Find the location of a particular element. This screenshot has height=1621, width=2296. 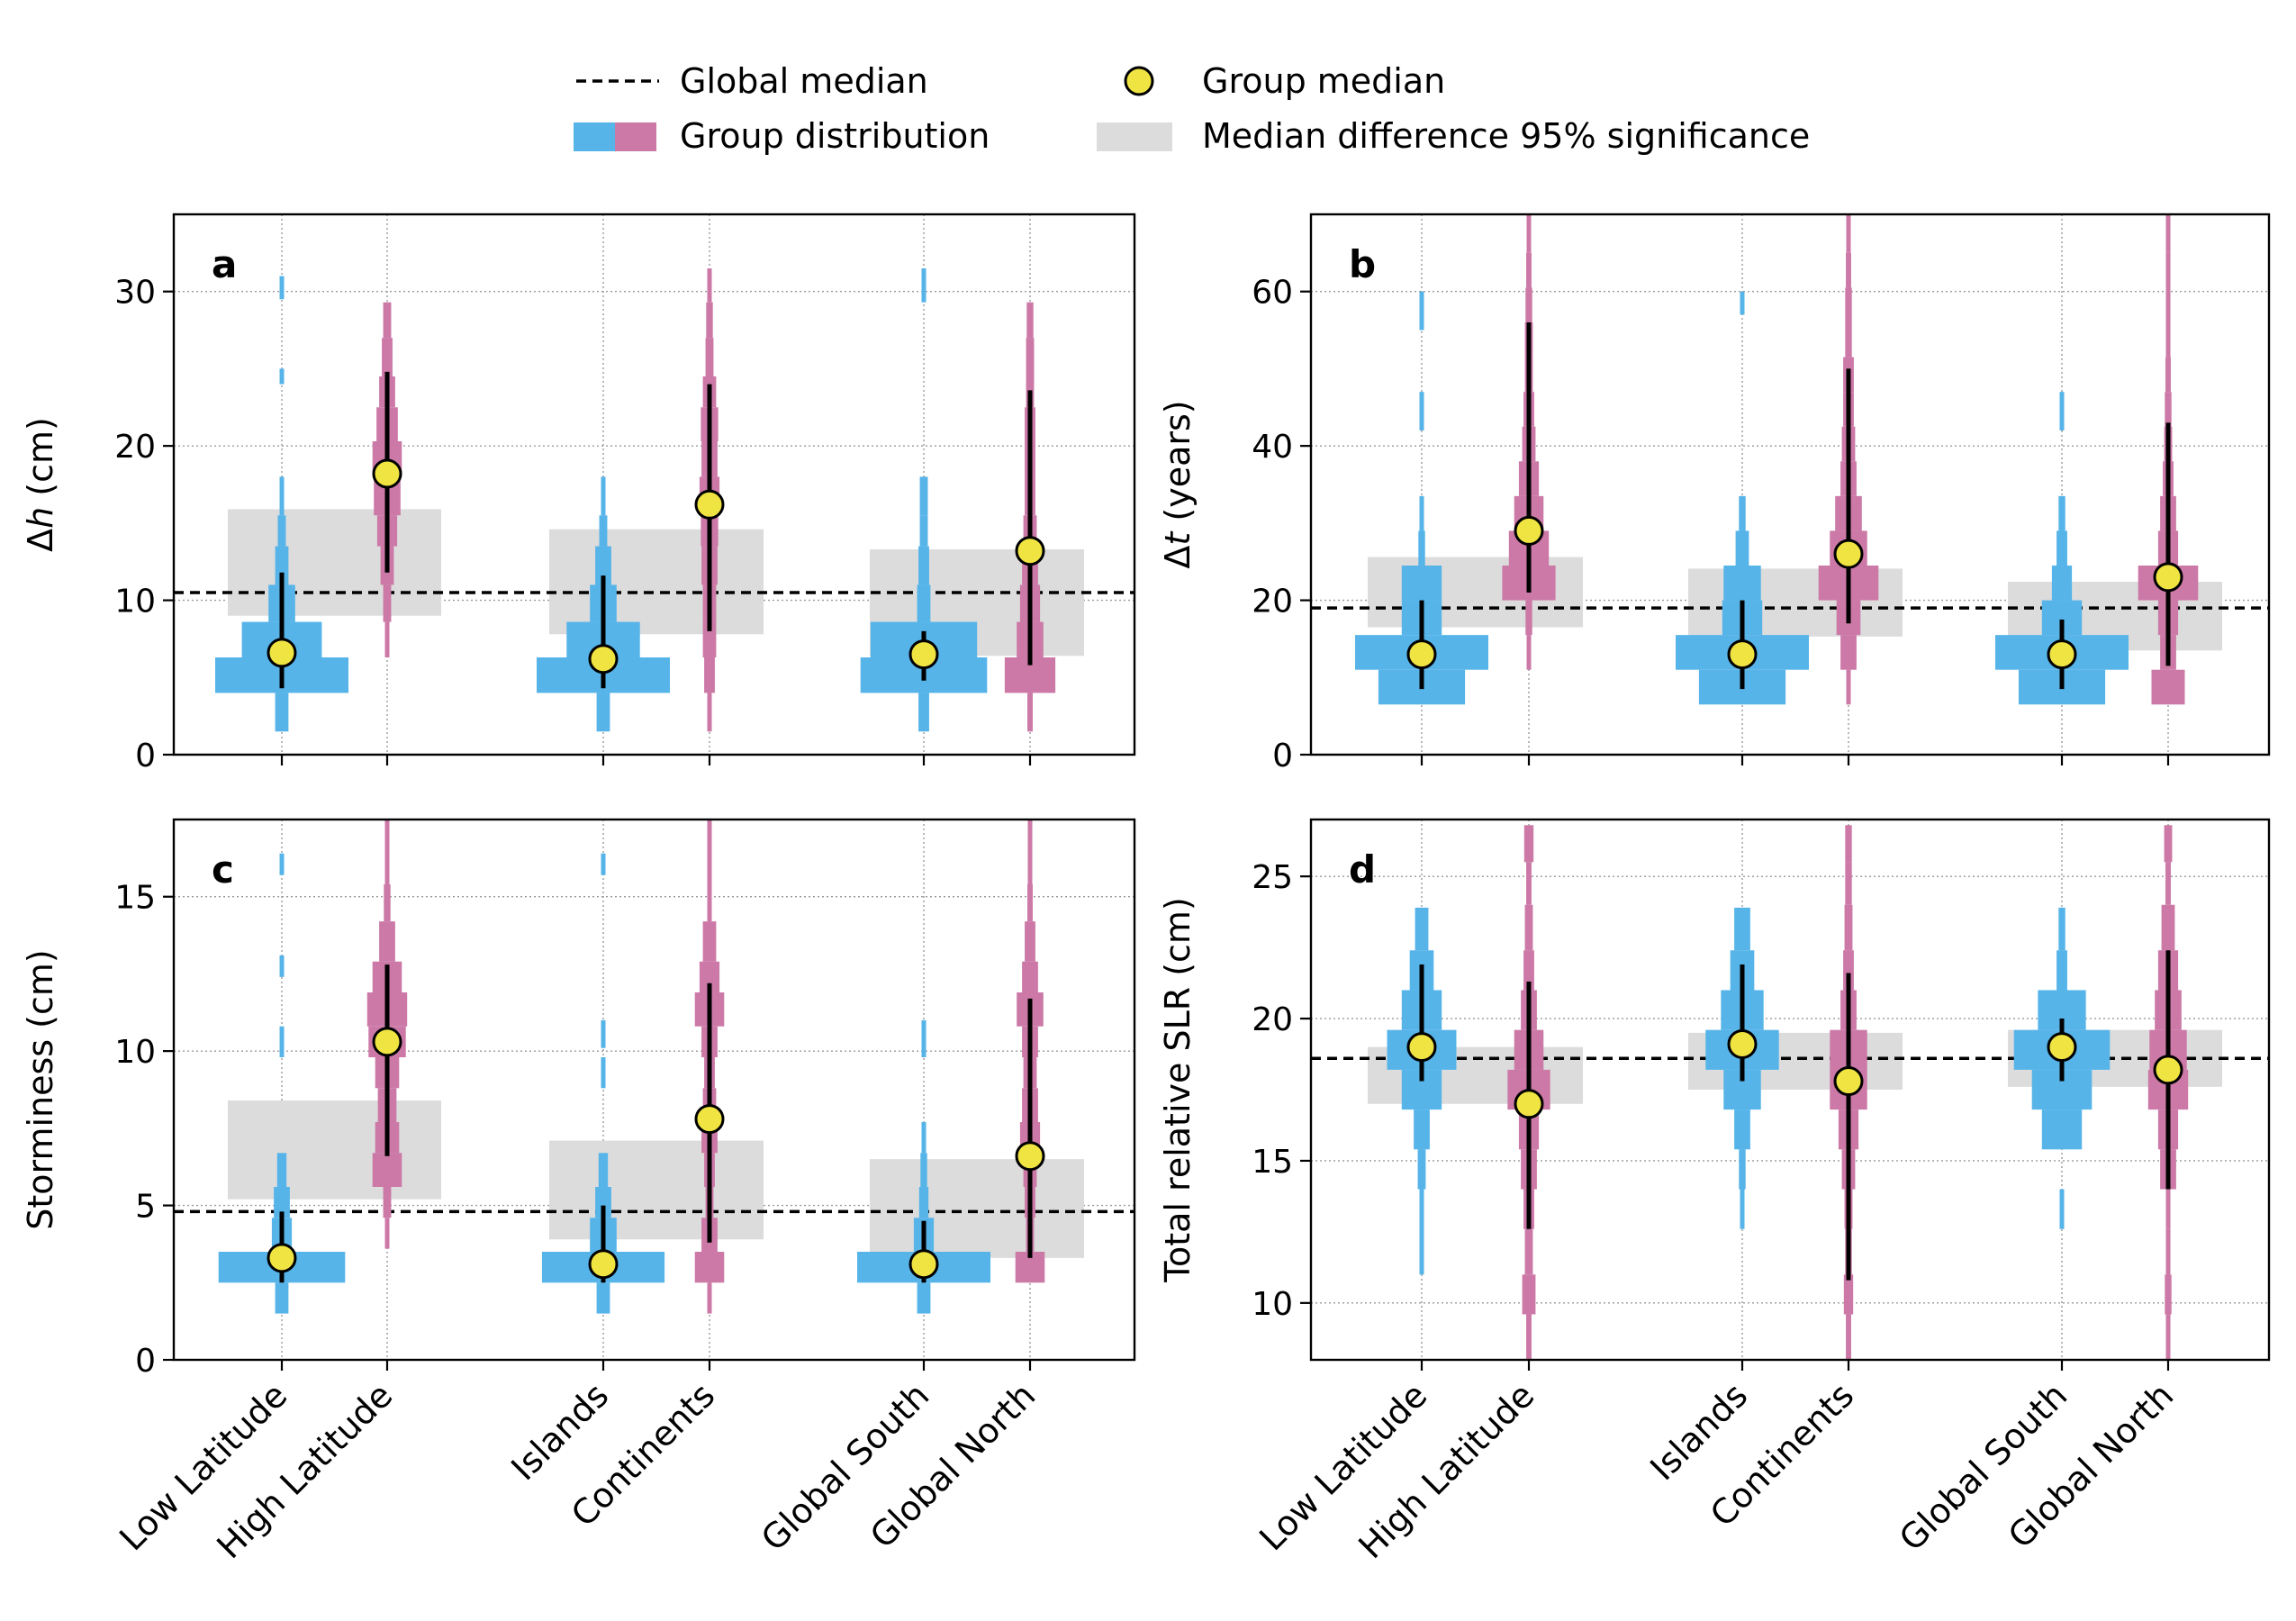

legend-distribution-swatch-low is located at coordinates (594, 136).